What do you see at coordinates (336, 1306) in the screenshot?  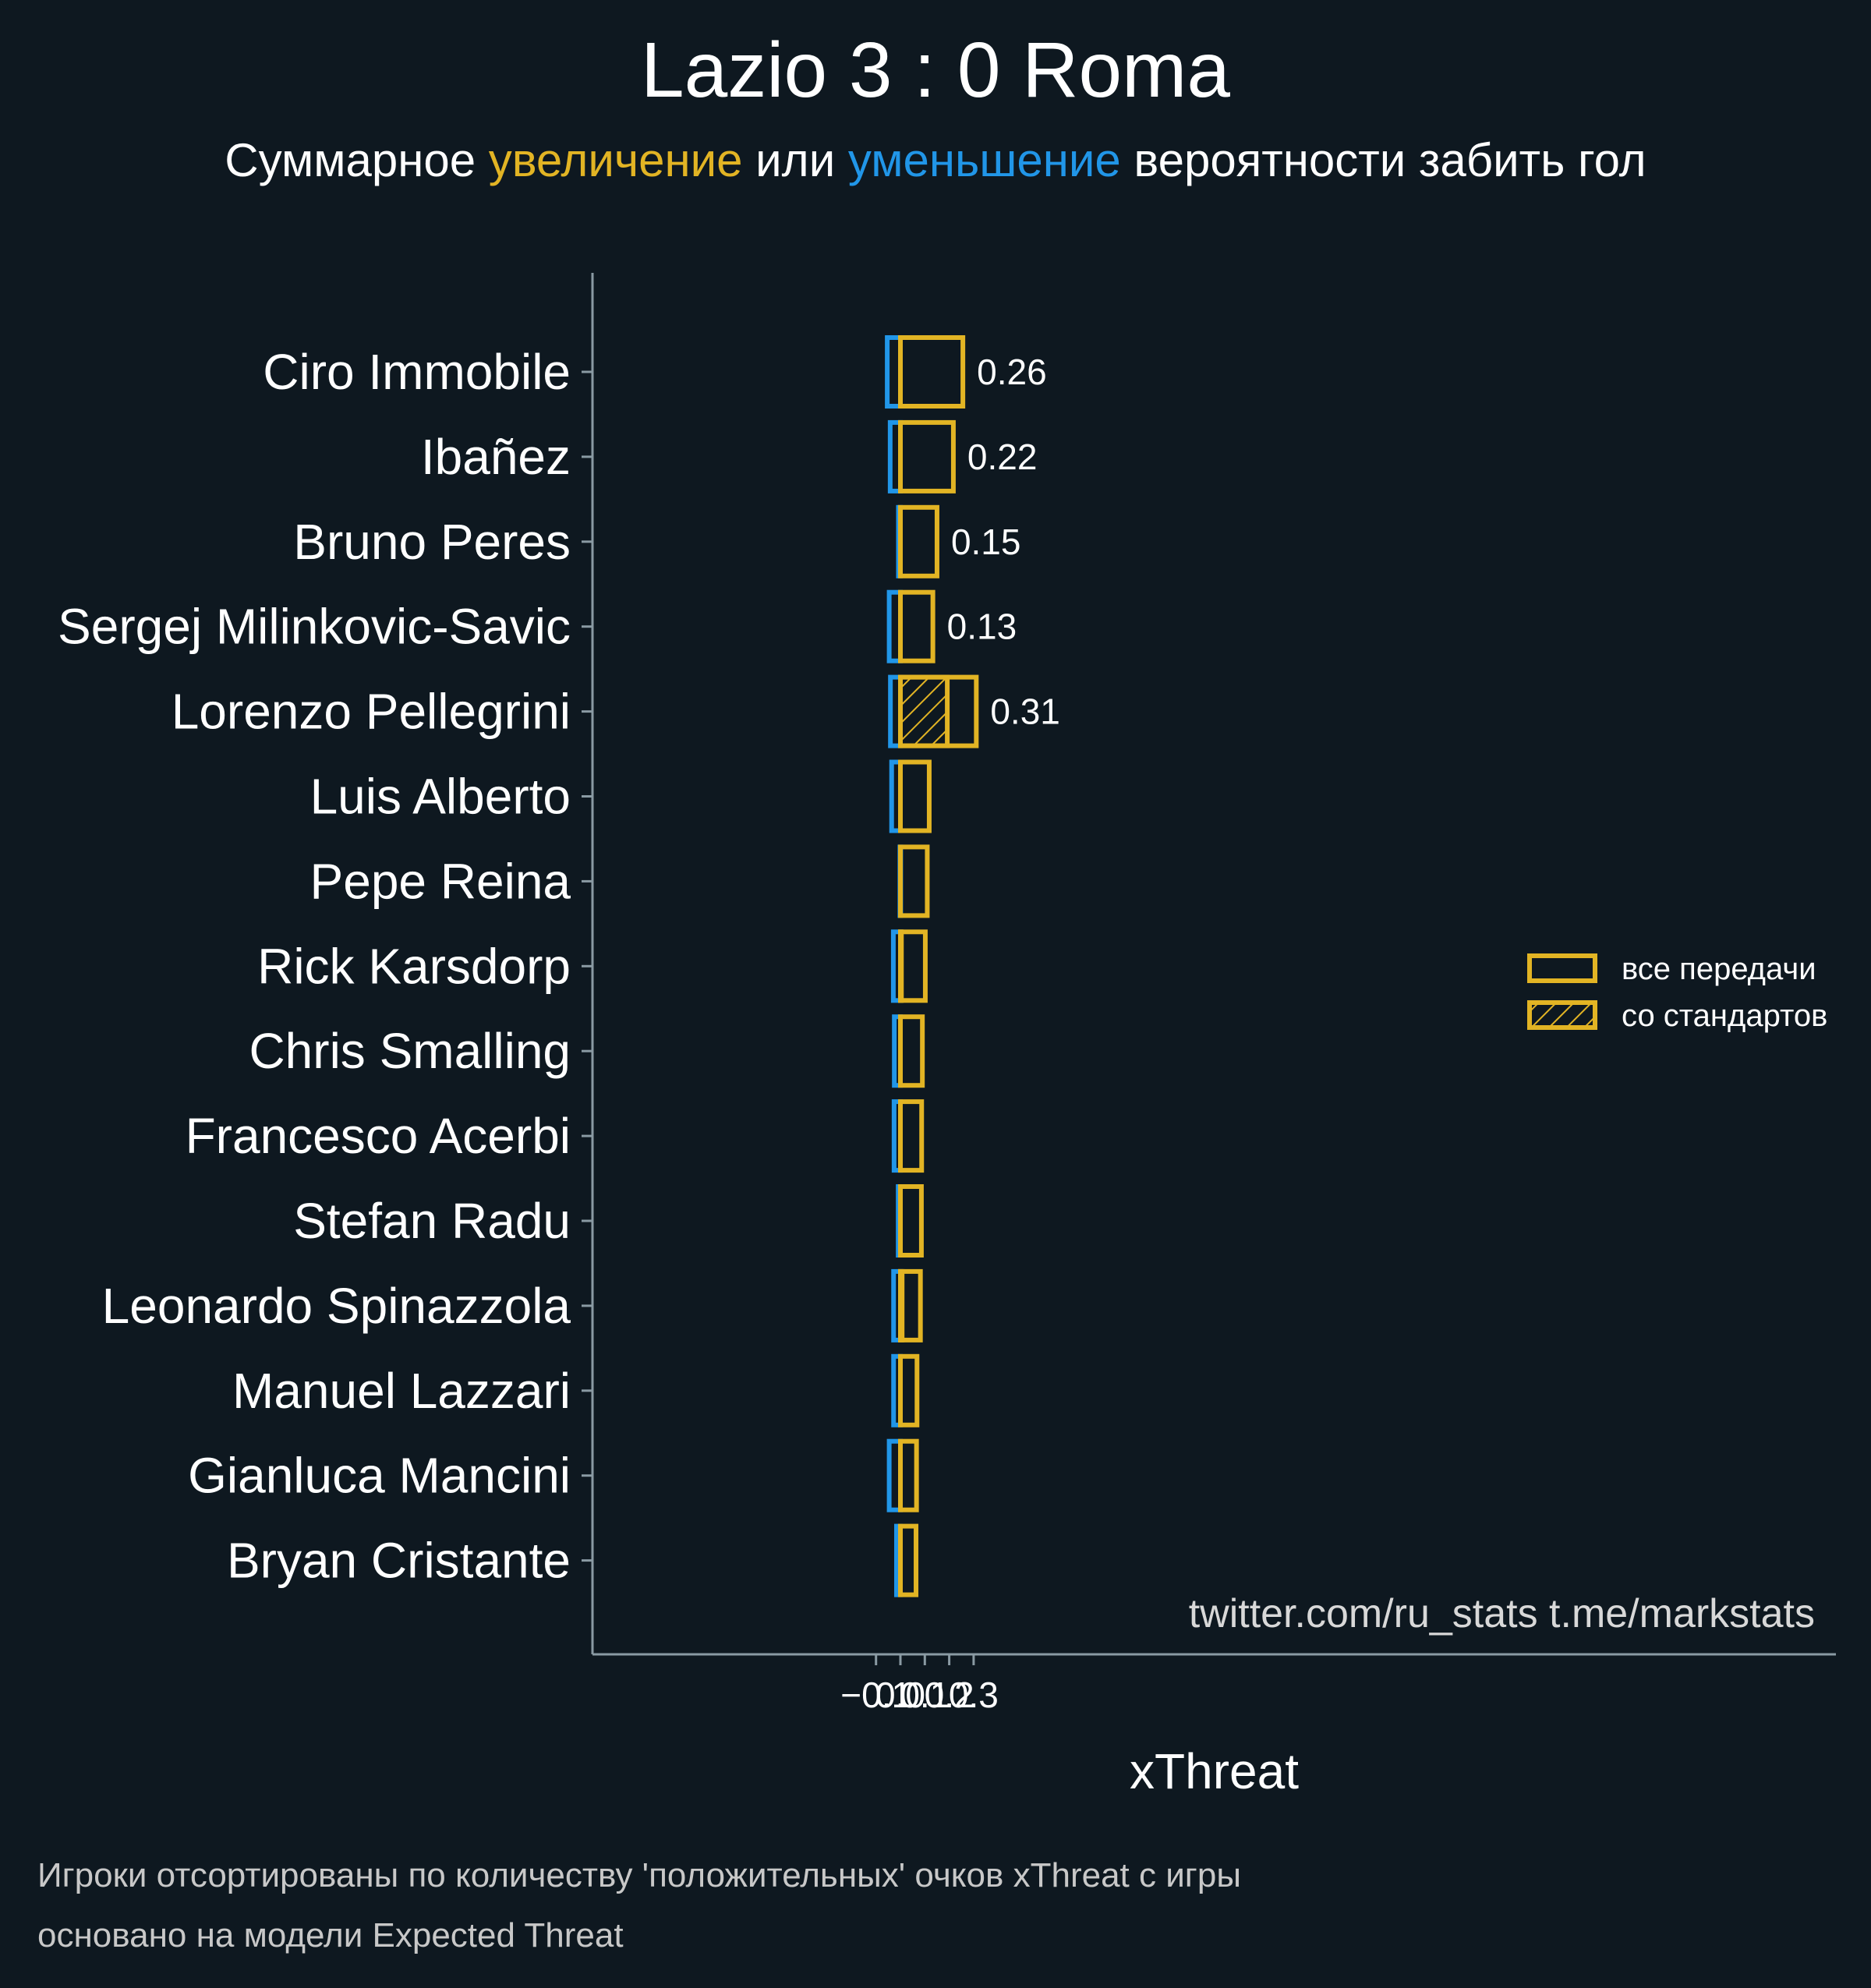 I see `y-tick-label-leonardo-spinazzola: Leonardo Spinazzola` at bounding box center [336, 1306].